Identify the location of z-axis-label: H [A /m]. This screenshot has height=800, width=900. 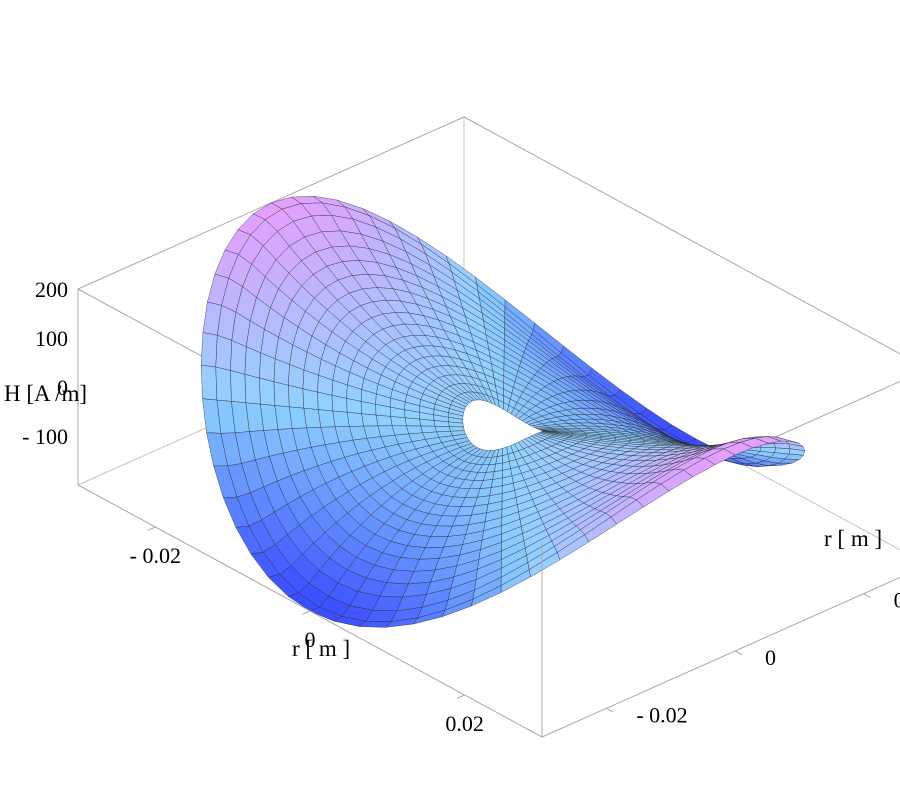
(45, 393).